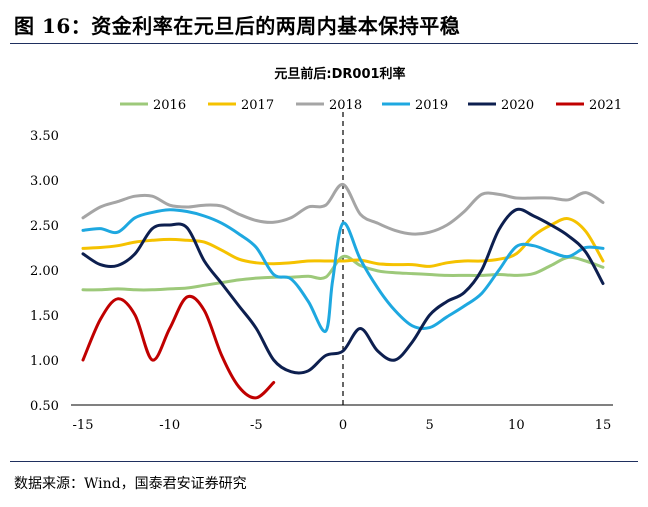 Image resolution: width=648 pixels, height=507 pixels. What do you see at coordinates (324, 461) in the screenshot?
I see `bottom-rule` at bounding box center [324, 461].